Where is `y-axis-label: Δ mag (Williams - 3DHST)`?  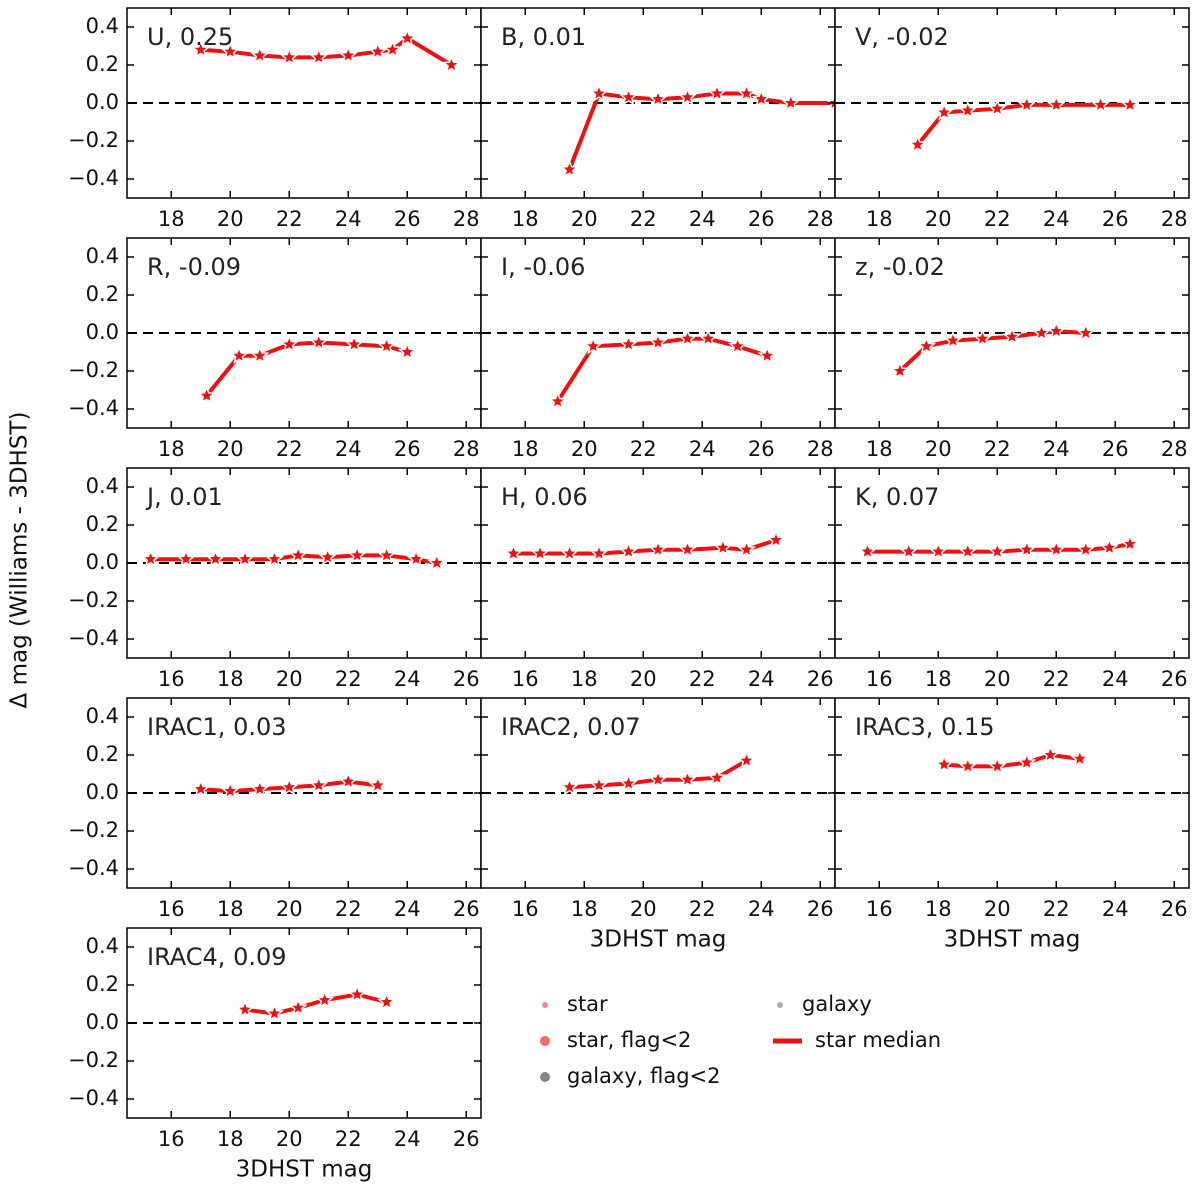 y-axis-label: Δ mag (Williams - 3DHST) is located at coordinates (20, 560).